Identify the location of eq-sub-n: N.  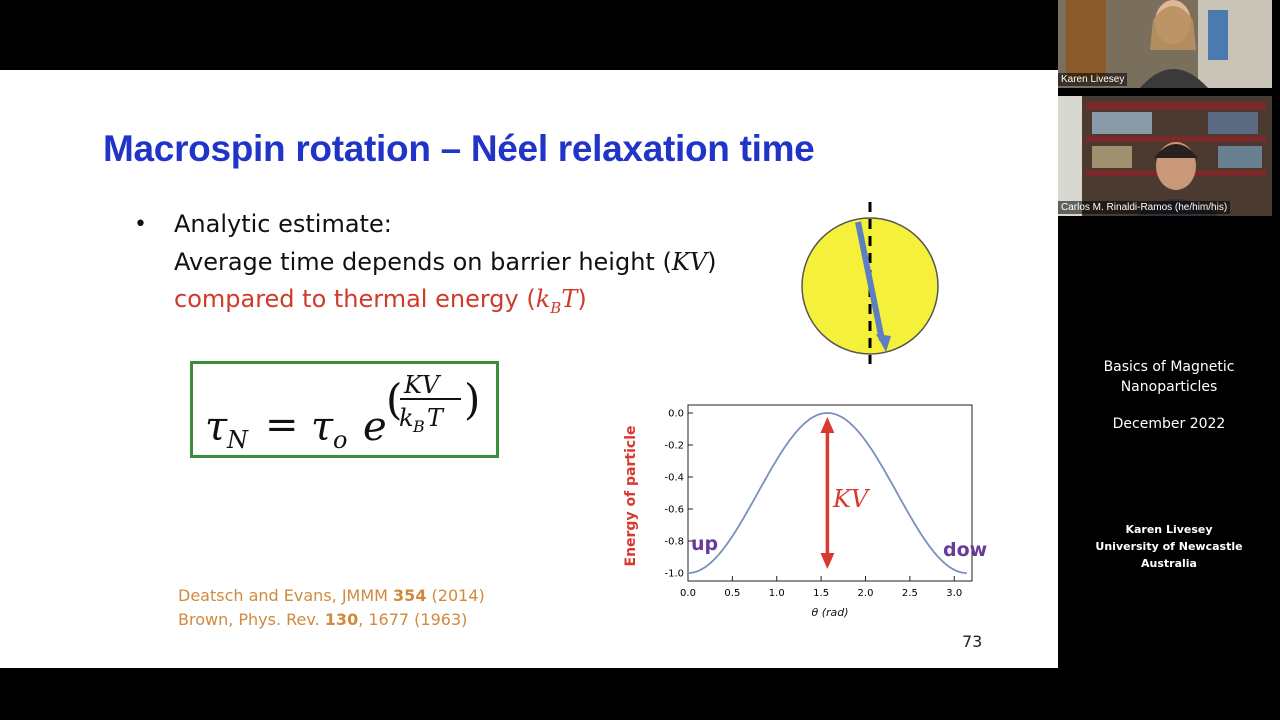
(237, 440).